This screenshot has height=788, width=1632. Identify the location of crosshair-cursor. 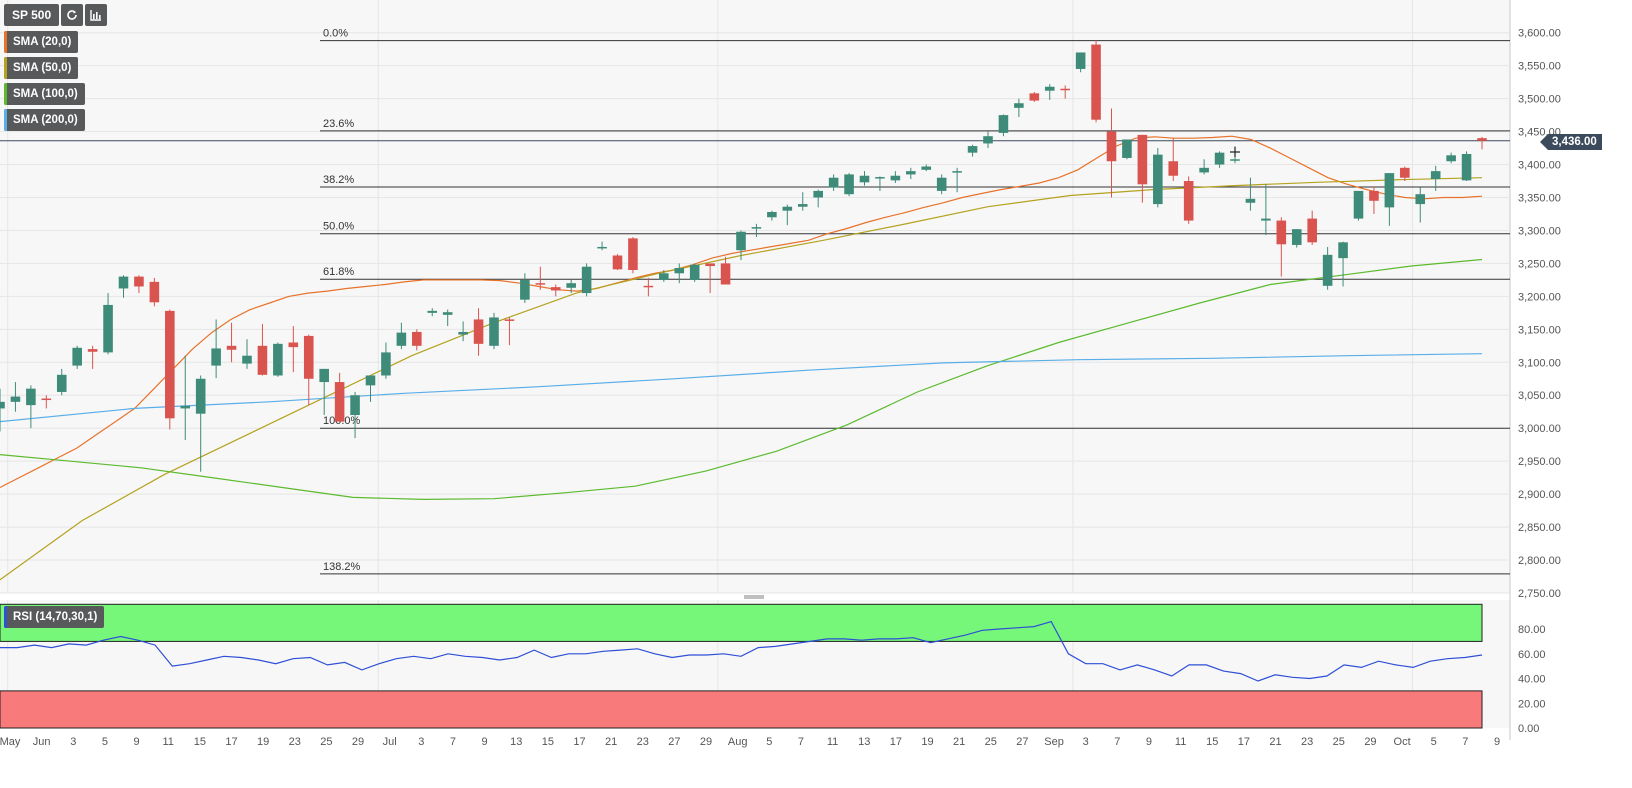
(1235, 152).